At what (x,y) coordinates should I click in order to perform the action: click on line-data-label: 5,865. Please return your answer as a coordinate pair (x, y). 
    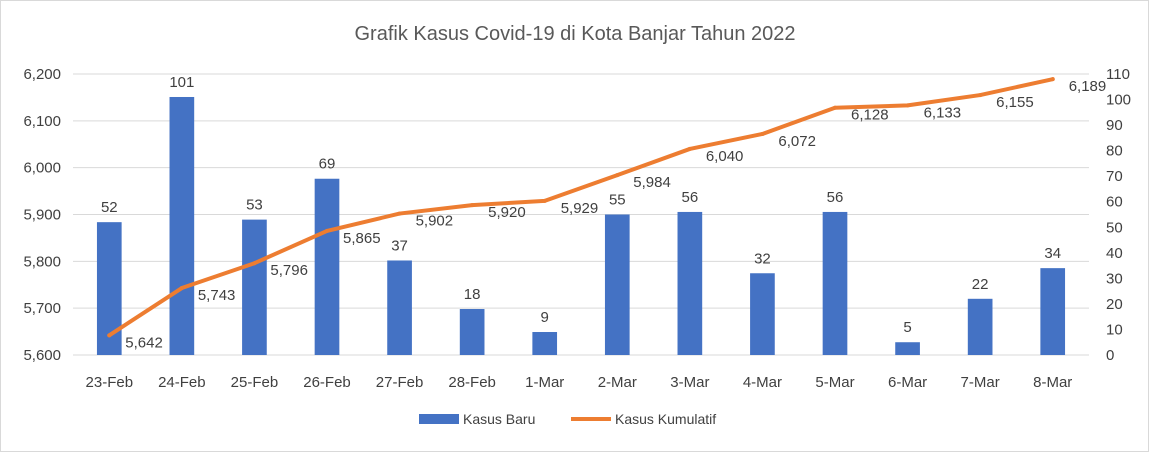
    Looking at the image, I should click on (362, 238).